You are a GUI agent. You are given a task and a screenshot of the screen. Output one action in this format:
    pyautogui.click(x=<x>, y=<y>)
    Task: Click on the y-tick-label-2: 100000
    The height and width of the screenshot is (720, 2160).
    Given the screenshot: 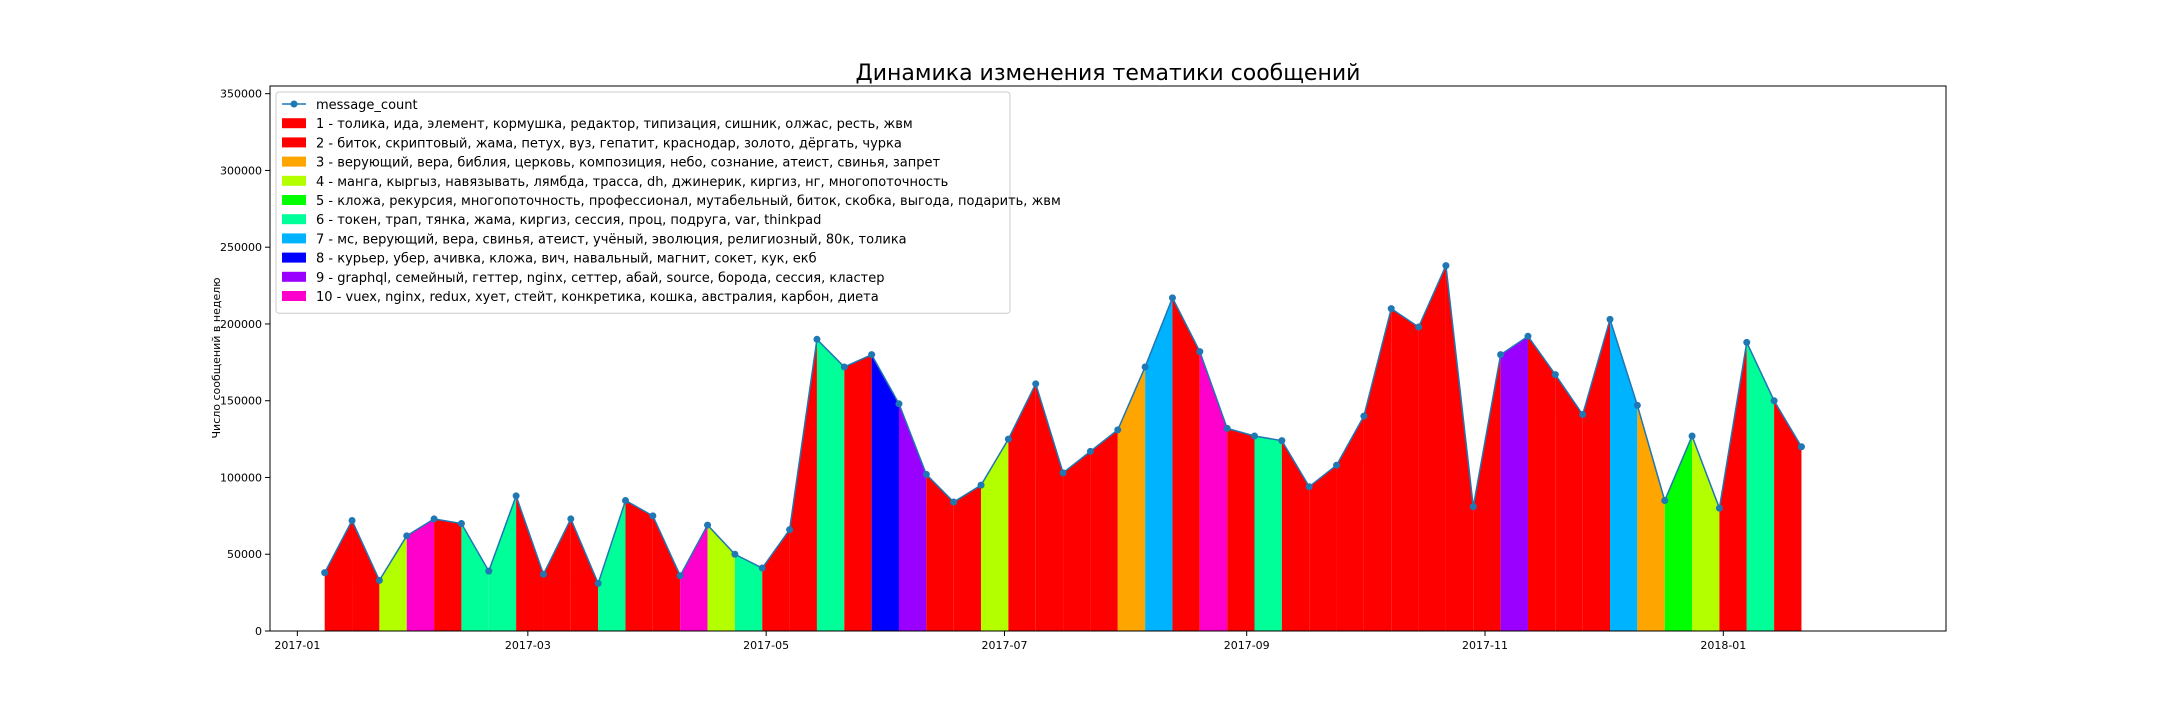 What is the action you would take?
    pyautogui.click(x=241, y=477)
    